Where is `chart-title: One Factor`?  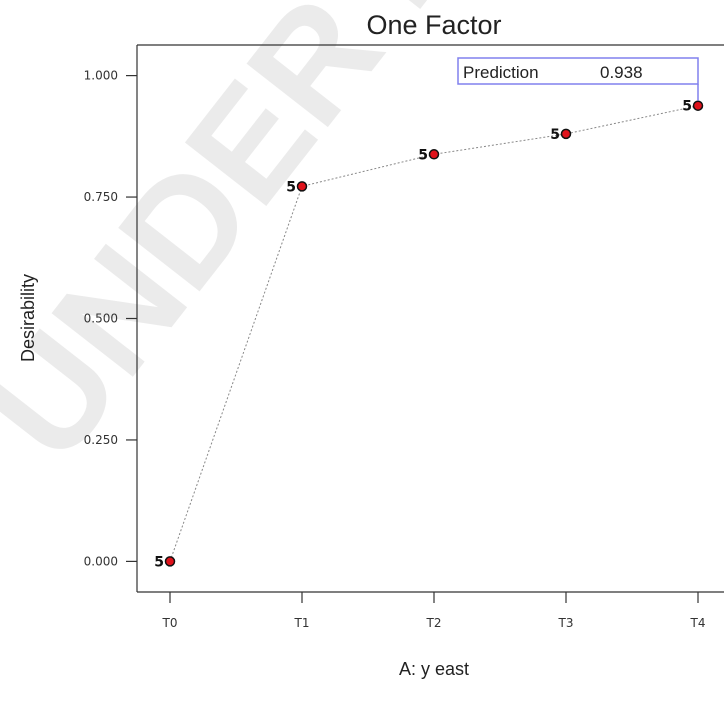
chart-title: One Factor is located at coordinates (433, 25).